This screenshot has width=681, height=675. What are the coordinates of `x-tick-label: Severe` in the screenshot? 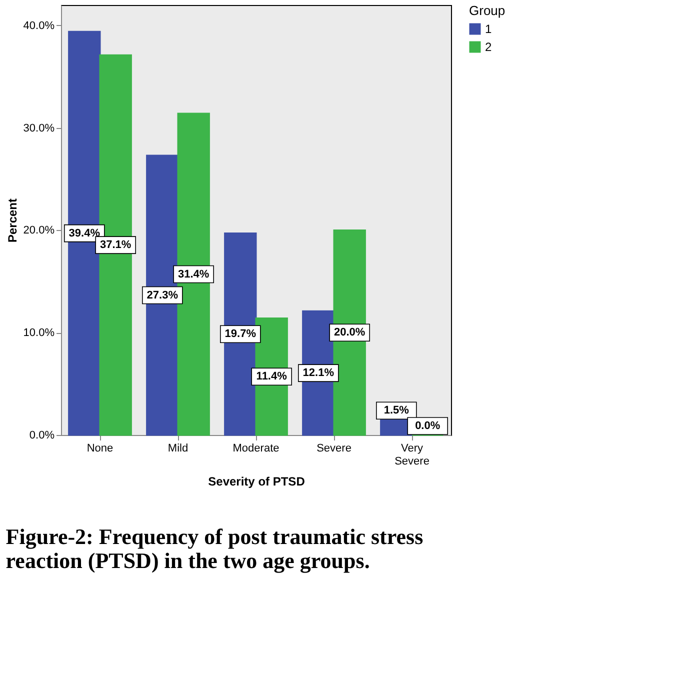 It's located at (334, 448).